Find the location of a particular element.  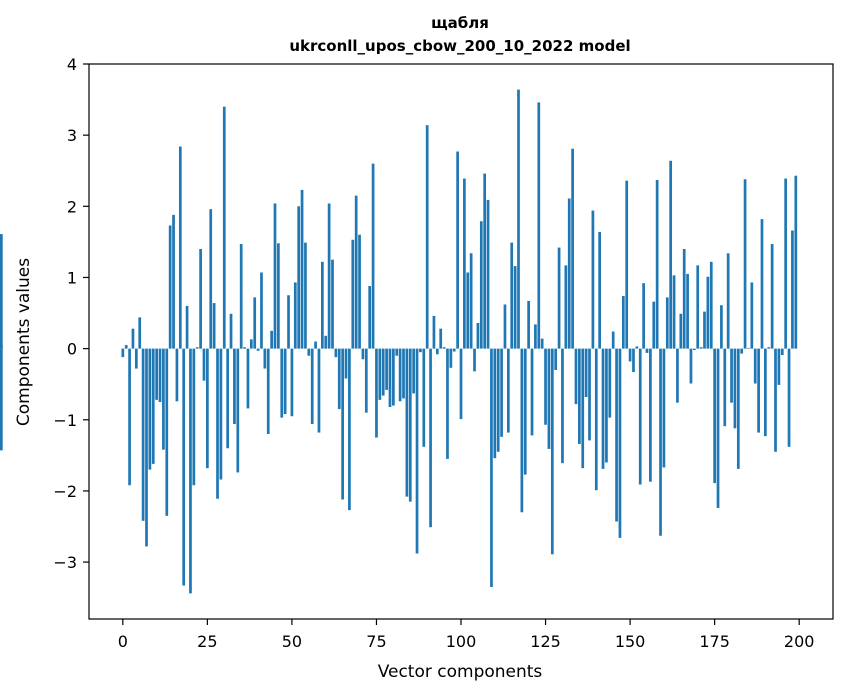

y-tick-label: −2 is located at coordinates (65, 491).